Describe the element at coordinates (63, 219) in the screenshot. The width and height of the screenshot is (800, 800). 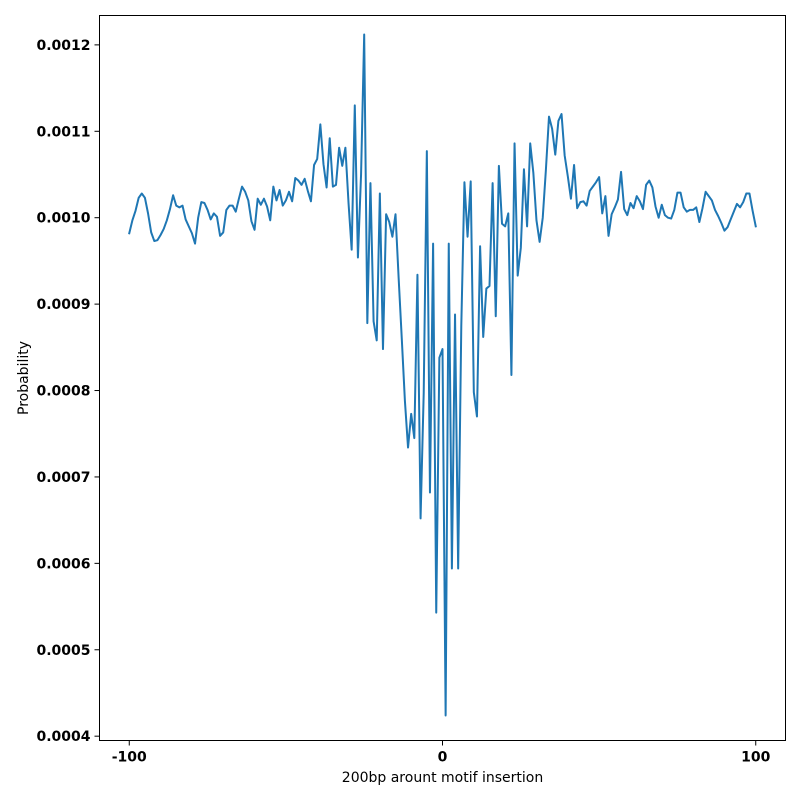
I see `y-tick-label: 0.0010` at that location.